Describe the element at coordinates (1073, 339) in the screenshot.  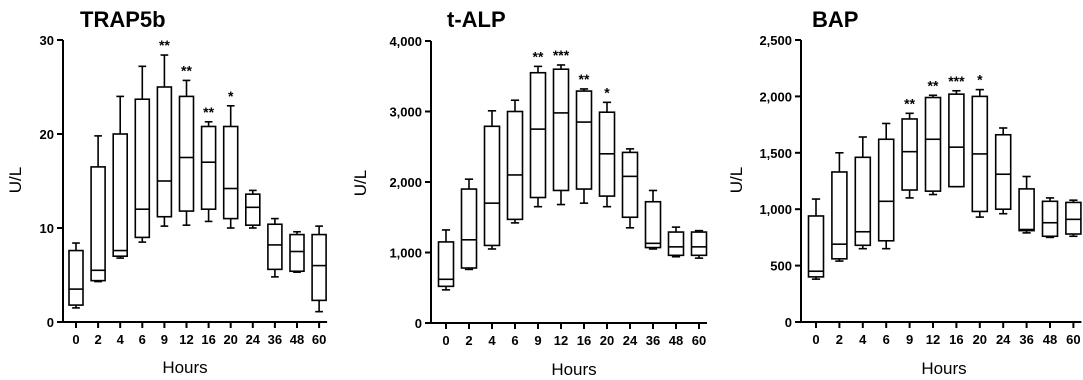
I see `x-tick-label: 60` at that location.